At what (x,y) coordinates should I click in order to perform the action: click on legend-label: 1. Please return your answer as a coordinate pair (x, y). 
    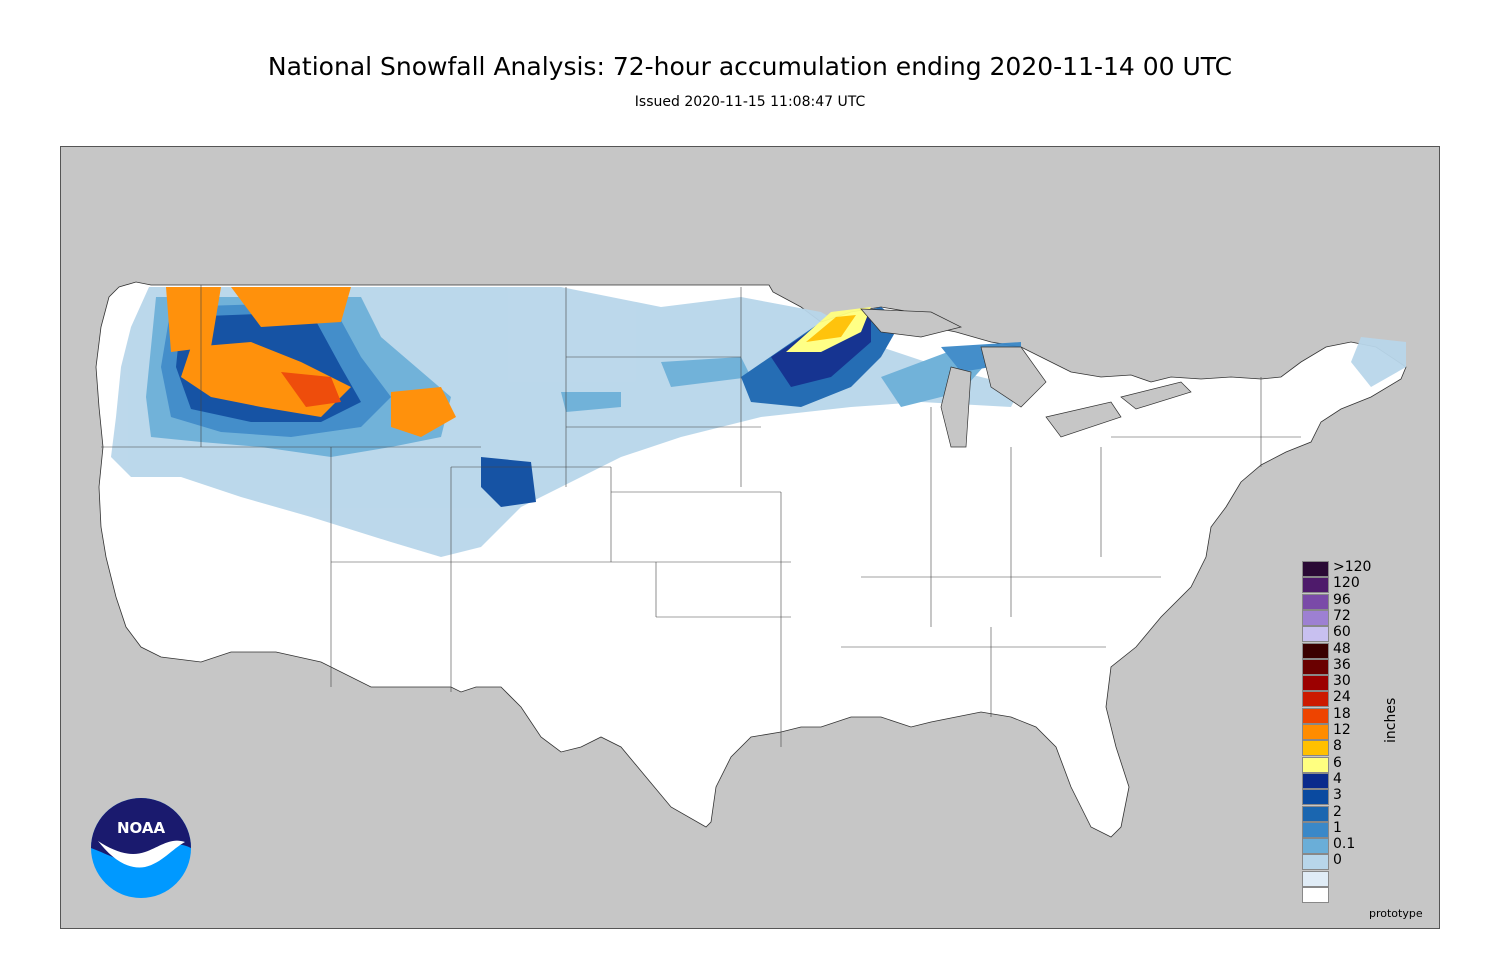
    Looking at the image, I should click on (1337, 827).